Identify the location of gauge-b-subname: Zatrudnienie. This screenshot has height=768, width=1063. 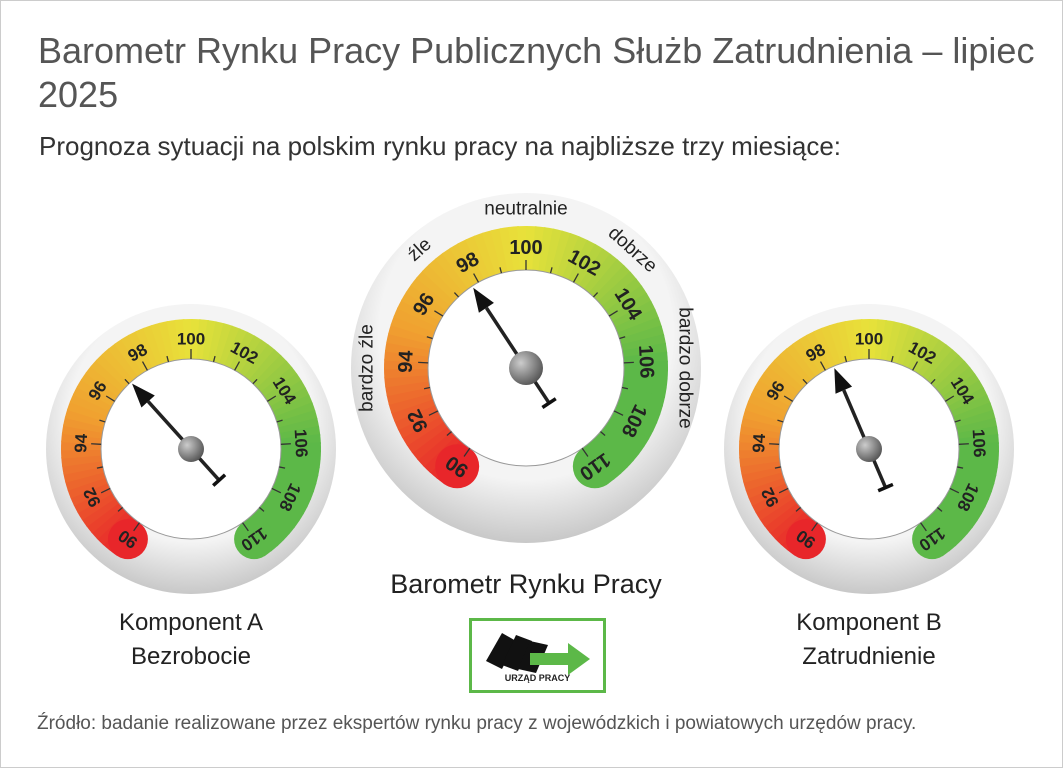
(869, 656).